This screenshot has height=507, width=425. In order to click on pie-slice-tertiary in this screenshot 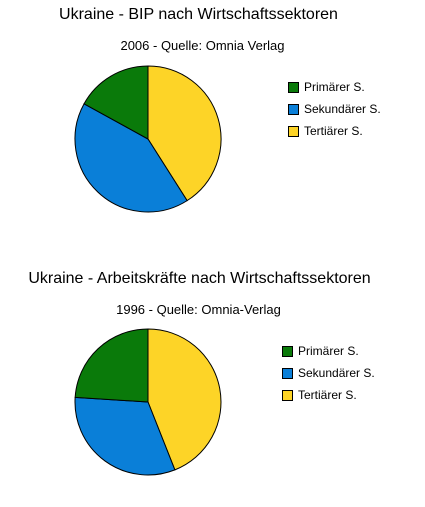, I will do `click(184, 399)`.